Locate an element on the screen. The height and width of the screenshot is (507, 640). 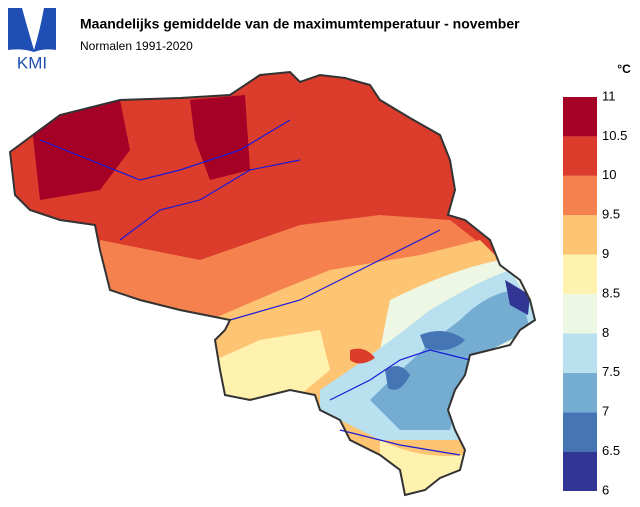
logo-text: KMI is located at coordinates (32, 62).